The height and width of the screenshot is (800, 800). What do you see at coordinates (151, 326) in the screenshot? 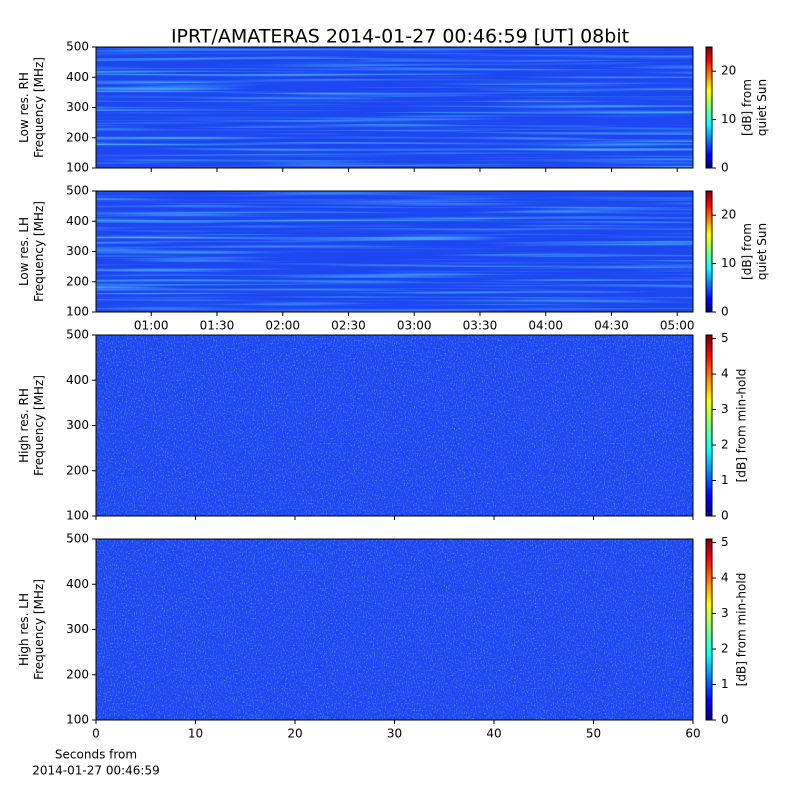
I see `x-tick-label: 01:00` at bounding box center [151, 326].